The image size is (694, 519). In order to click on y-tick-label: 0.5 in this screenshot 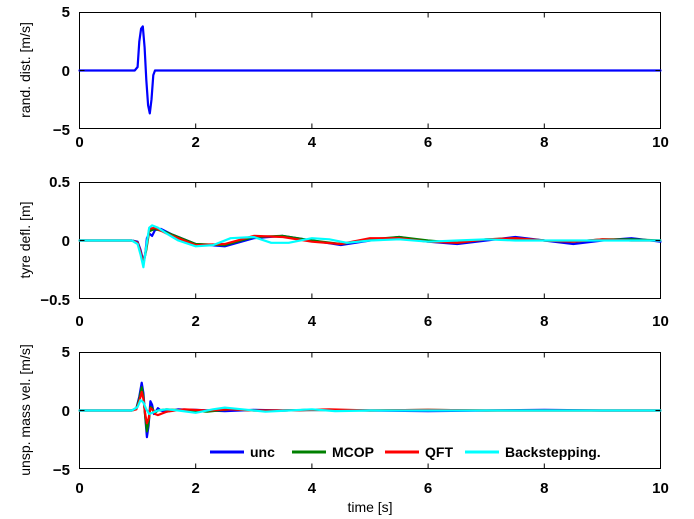, I will do `click(59, 182)`.